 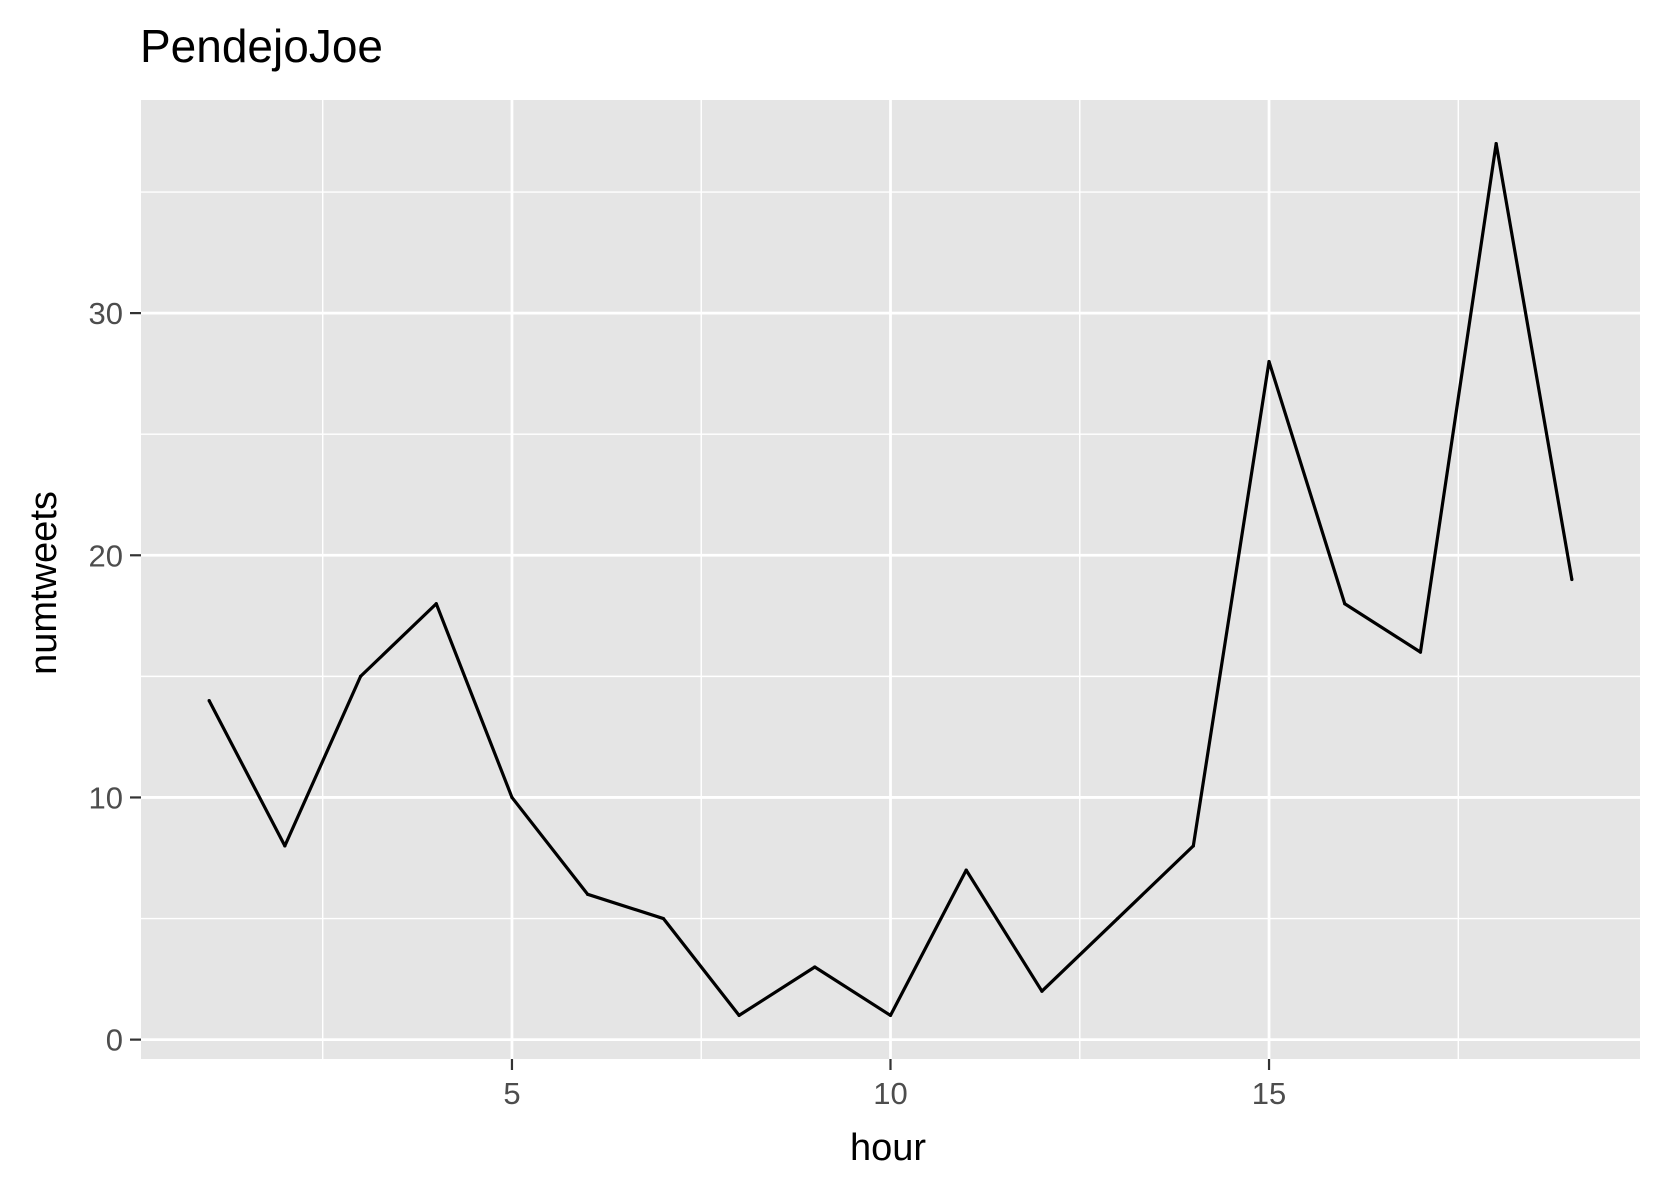 I want to click on x-tick-label: 10, so click(x=890, y=1093).